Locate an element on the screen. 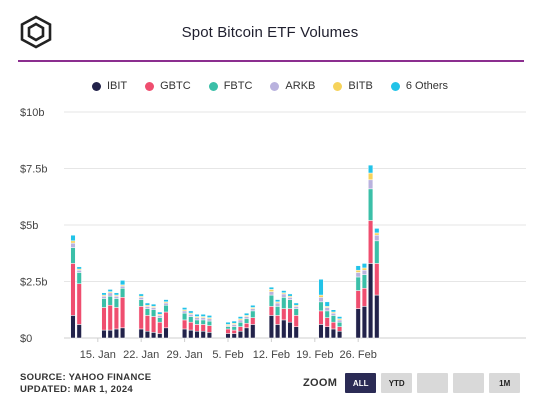 The height and width of the screenshot is (402, 540). legend-item-ibit: IBIT is located at coordinates (109, 86).